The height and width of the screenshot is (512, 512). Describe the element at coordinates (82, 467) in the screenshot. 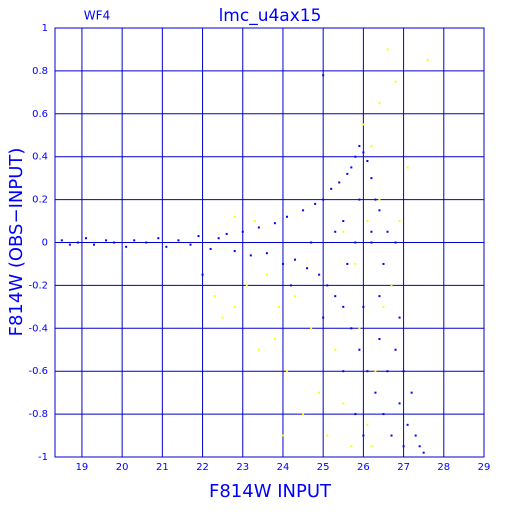

I see `x-tick-label: 19` at that location.